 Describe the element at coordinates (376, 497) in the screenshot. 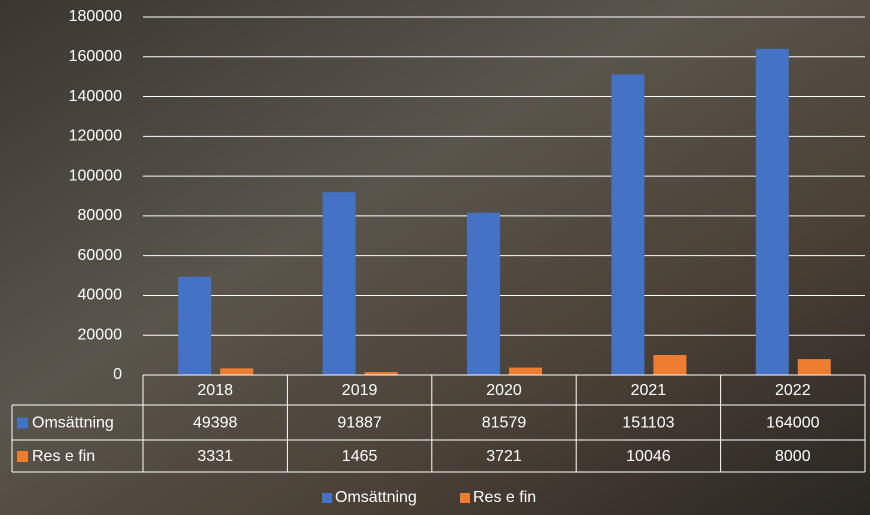

I see `legend-label: Omsättning` at that location.